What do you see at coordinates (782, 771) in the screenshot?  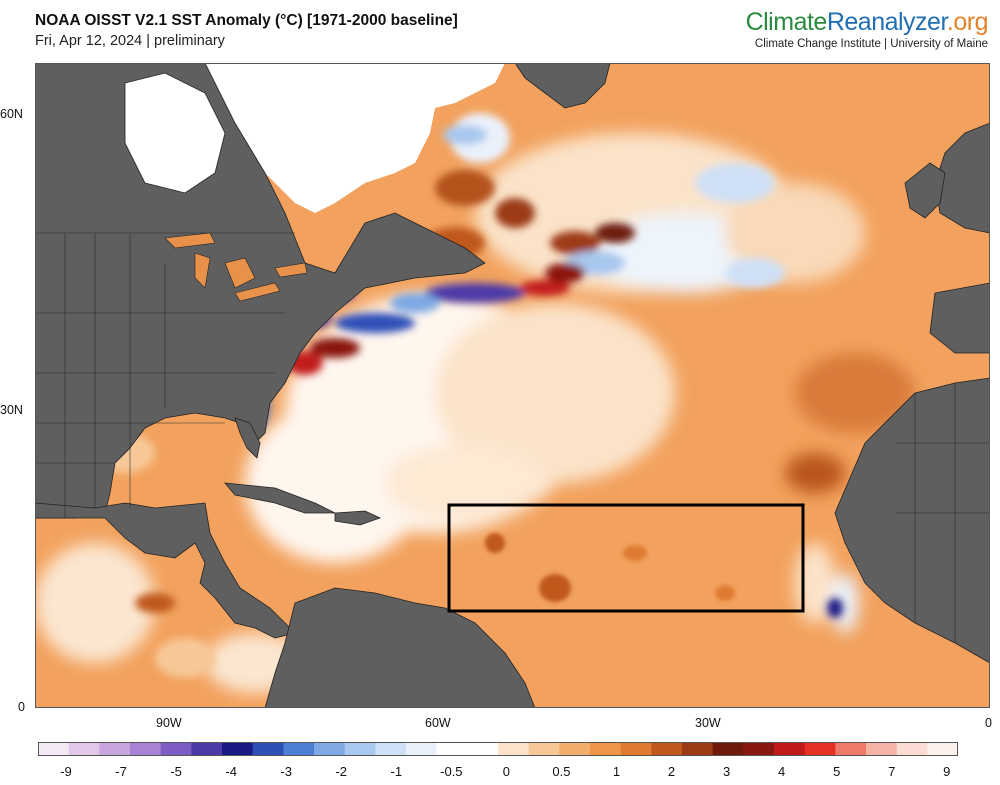 I see `colorbar-label: 4` at bounding box center [782, 771].